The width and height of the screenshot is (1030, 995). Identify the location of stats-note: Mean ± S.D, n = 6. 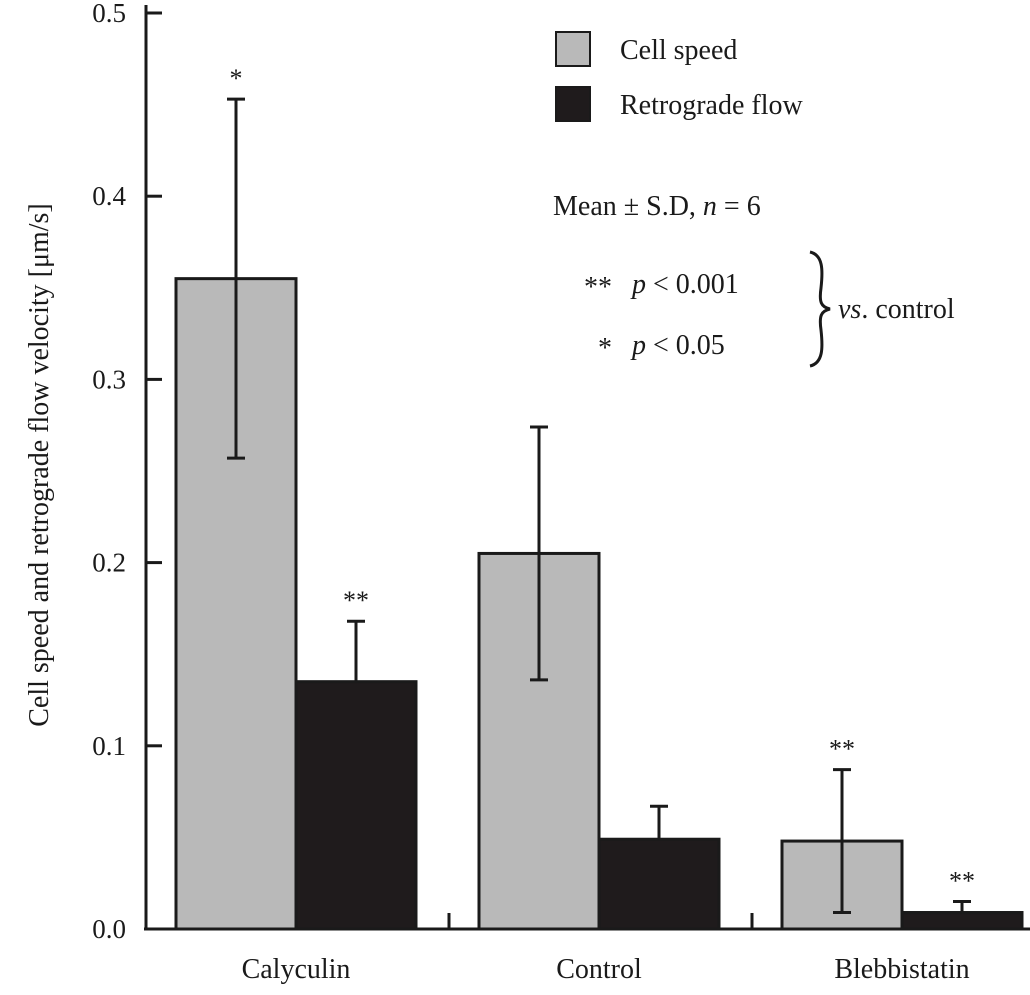
(657, 206).